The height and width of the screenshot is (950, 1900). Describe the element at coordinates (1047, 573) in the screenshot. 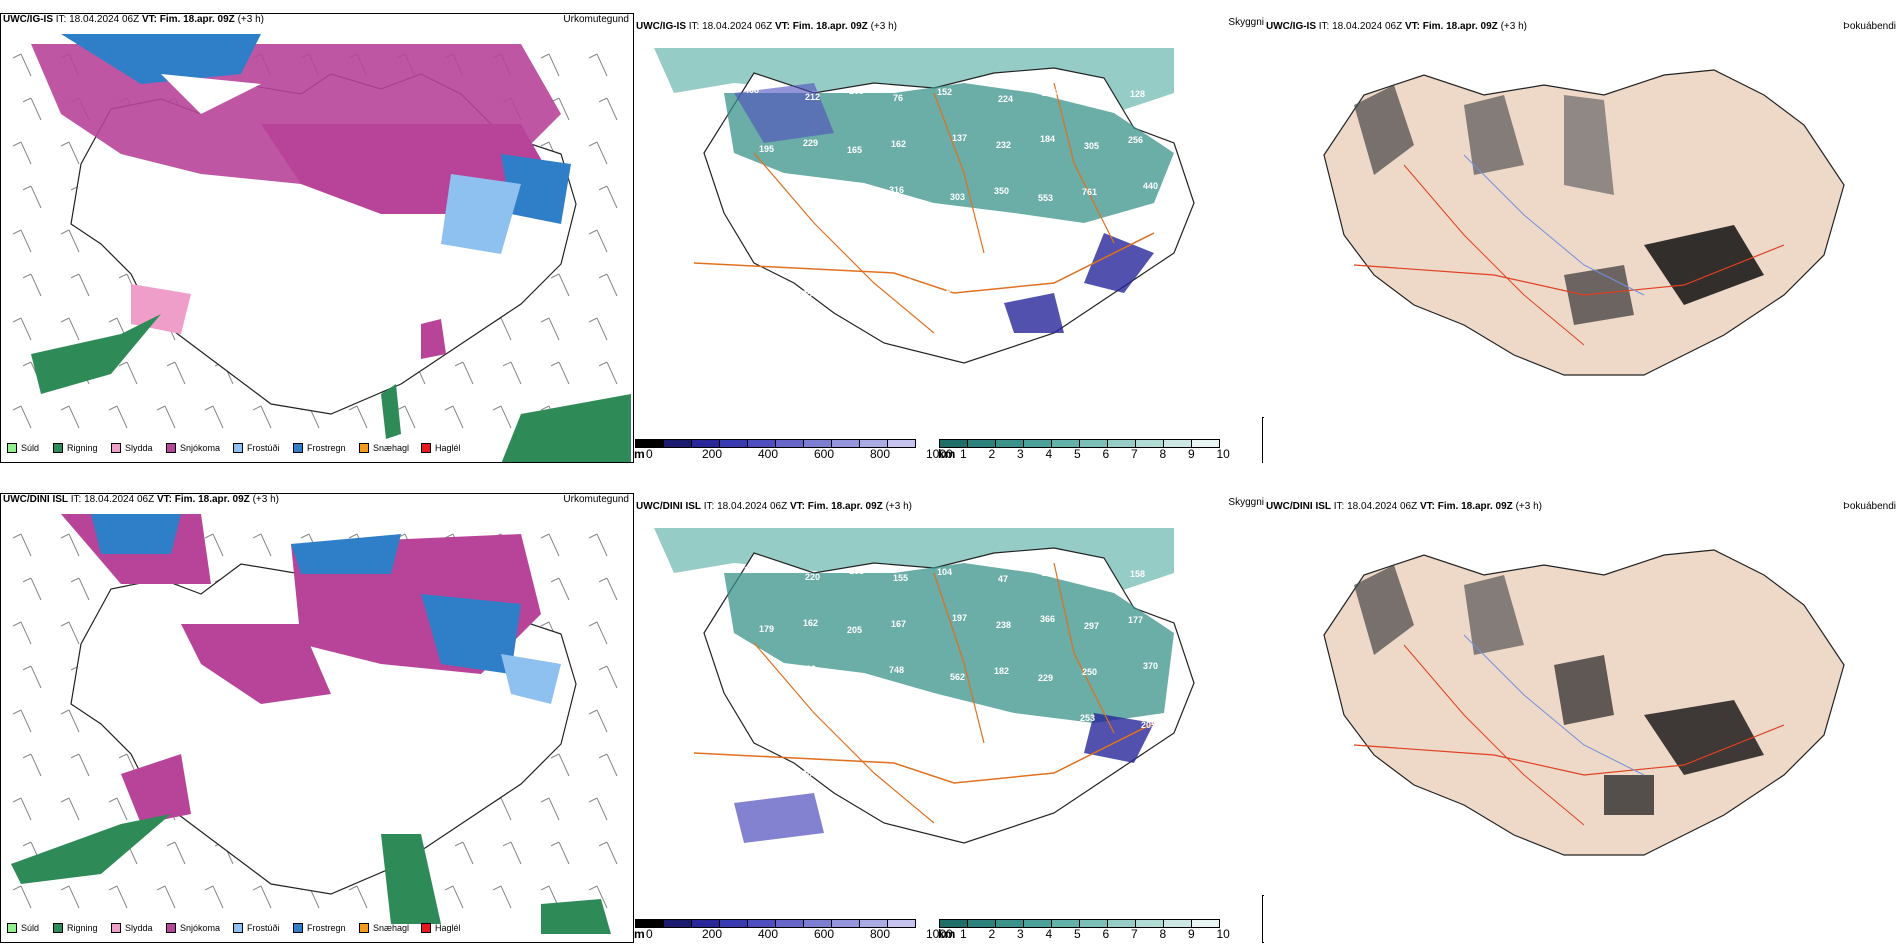

I see `ceiling-value-label: 23` at that location.